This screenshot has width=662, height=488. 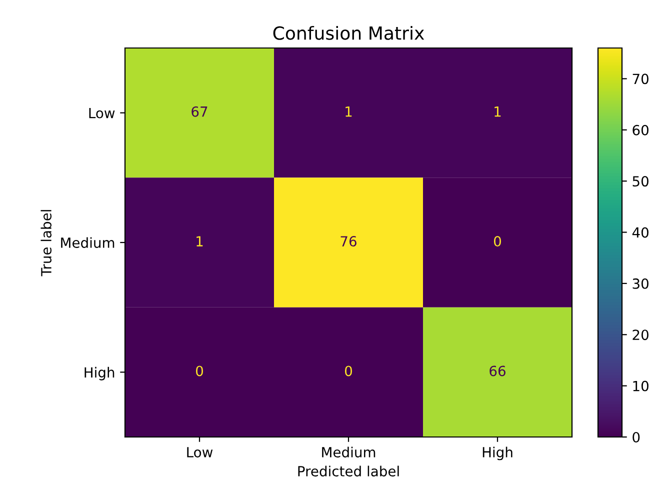 What do you see at coordinates (348, 33) in the screenshot?
I see `chart-title: Confusion Matrix` at bounding box center [348, 33].